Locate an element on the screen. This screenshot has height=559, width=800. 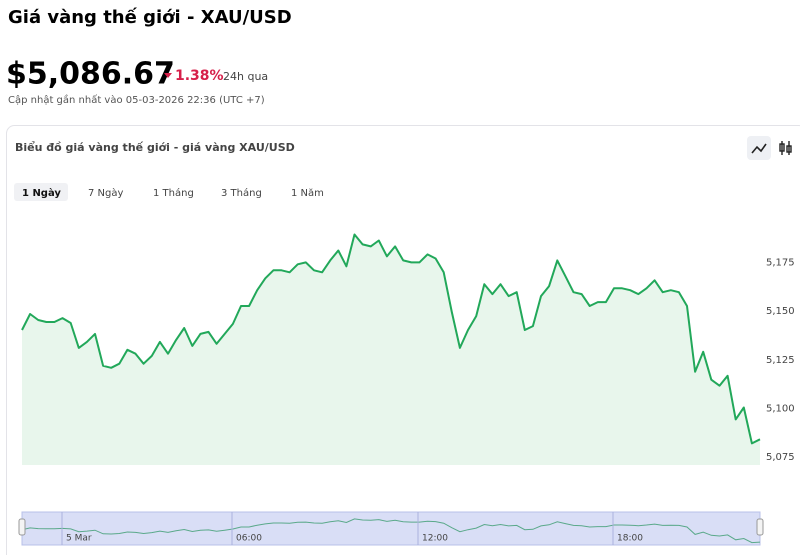
tab: 1 Tháng is located at coordinates (173, 193).